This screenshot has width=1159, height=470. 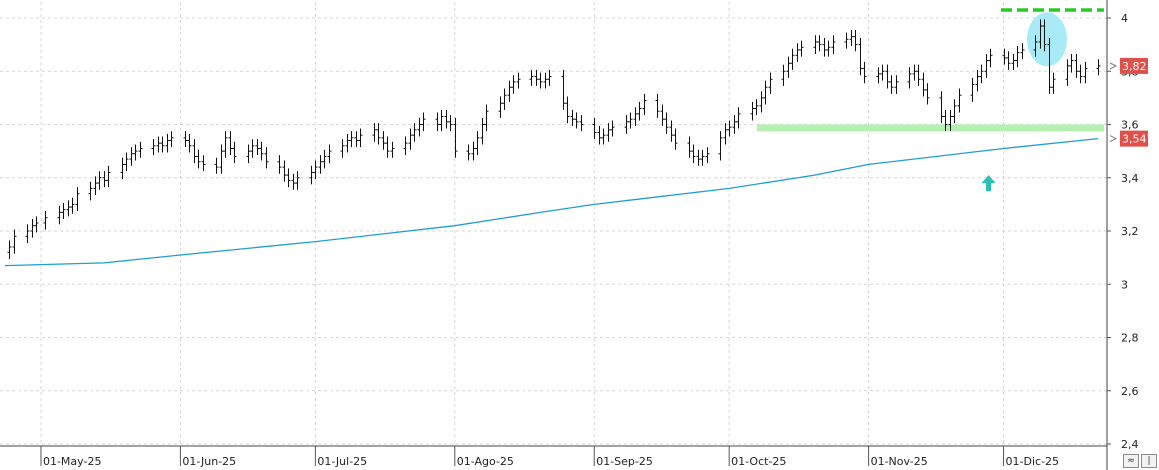 What do you see at coordinates (1130, 338) in the screenshot?
I see `y-tick-label: 2,8` at bounding box center [1130, 338].